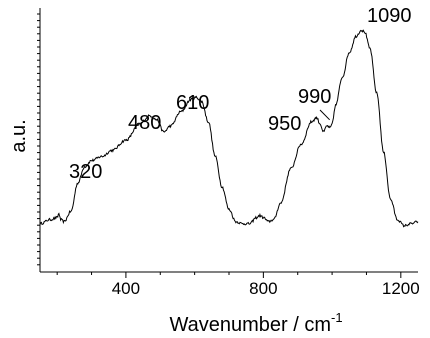  I want to click on x-tick-label: 400, so click(126, 288).